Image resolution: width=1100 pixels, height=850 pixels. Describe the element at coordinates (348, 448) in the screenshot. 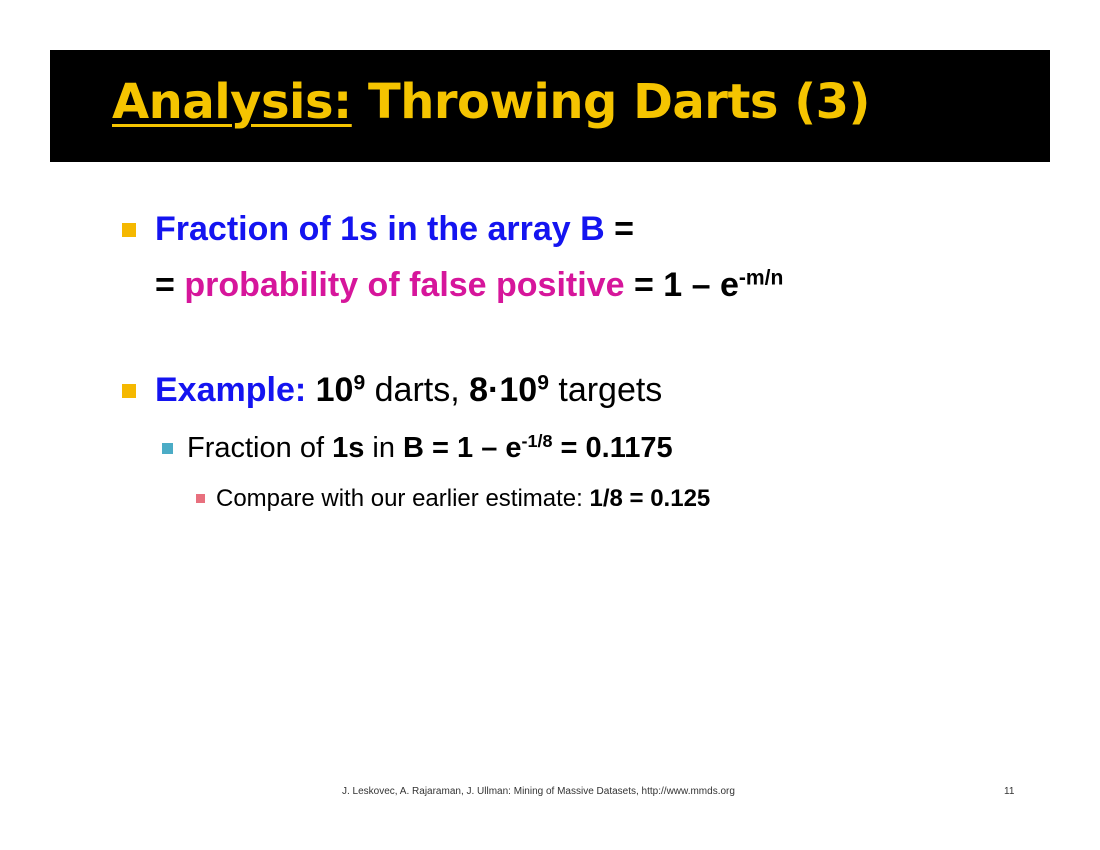

I see `sub1-ones: 1s` at that location.